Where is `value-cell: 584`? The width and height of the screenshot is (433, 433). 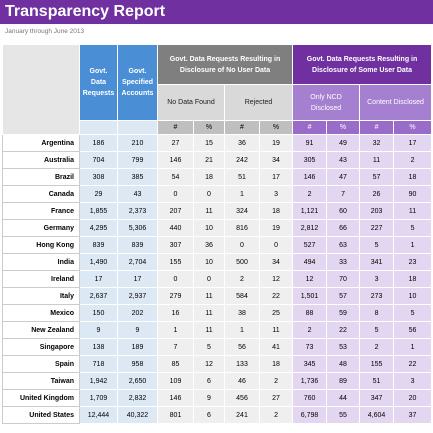 value-cell: 584 is located at coordinates (242, 296).